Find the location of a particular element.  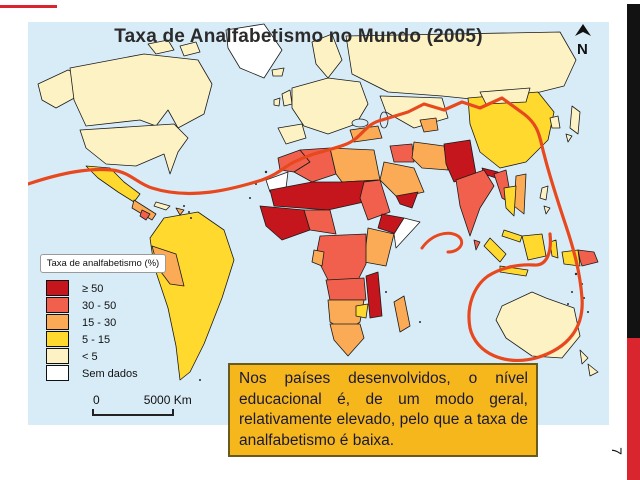

region-central-america is located at coordinates (144, 210).